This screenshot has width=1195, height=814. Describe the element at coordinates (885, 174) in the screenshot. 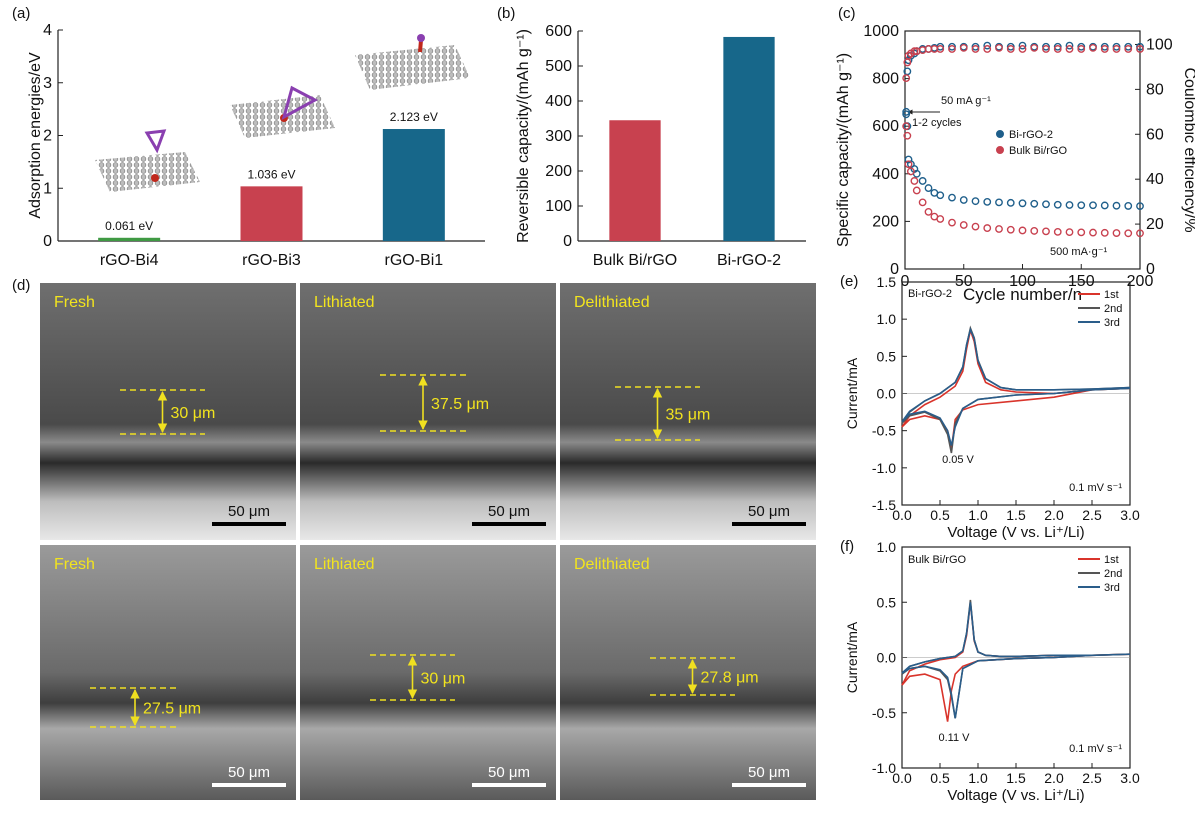

I see `y-tick-label: 400` at that location.